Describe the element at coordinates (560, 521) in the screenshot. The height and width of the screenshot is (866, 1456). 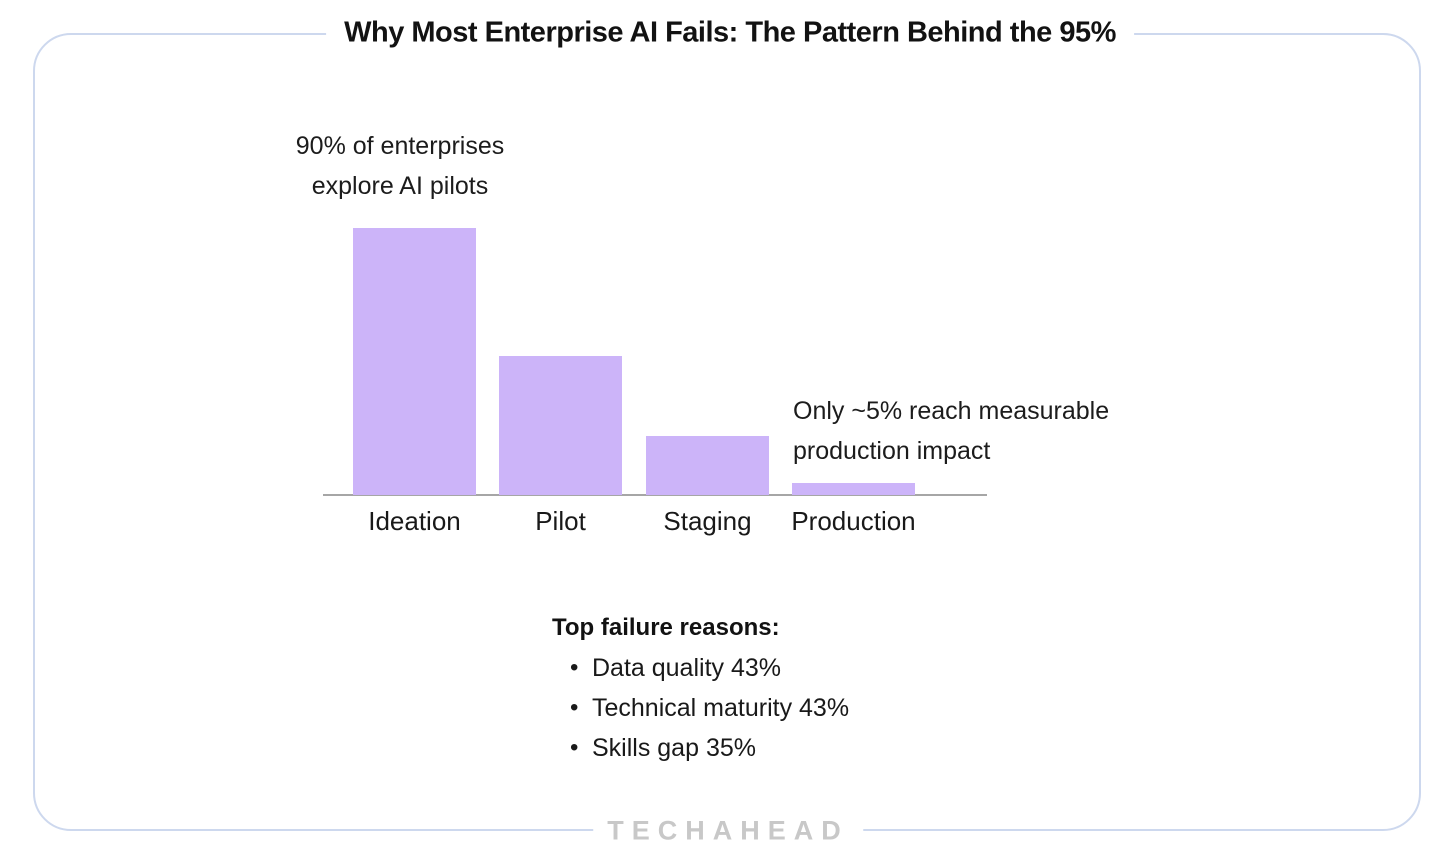
I see `axis-label-pilot: Pilot` at that location.